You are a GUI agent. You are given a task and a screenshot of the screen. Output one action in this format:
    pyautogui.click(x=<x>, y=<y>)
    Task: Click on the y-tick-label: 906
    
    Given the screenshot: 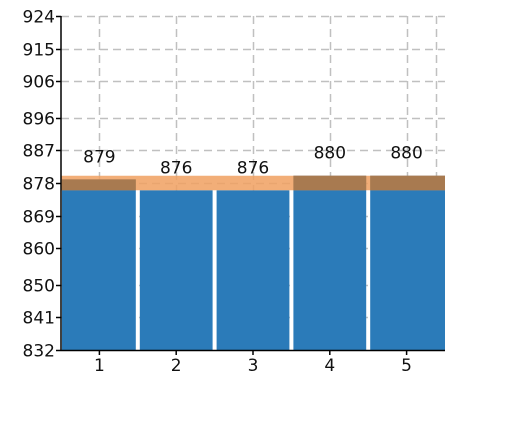 What is the action you would take?
    pyautogui.click(x=39, y=83)
    